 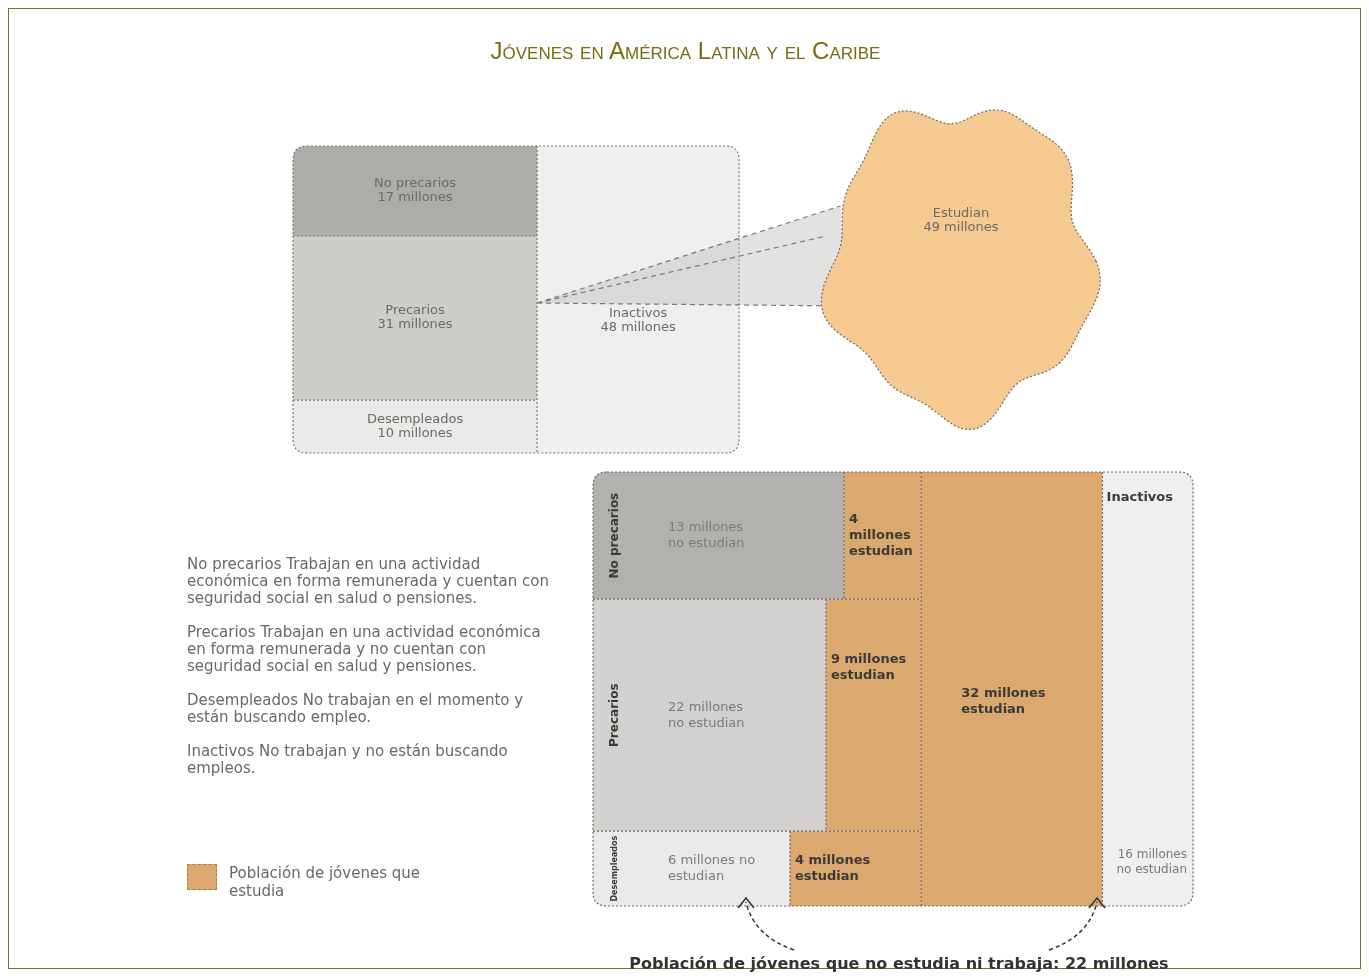 What do you see at coordinates (712, 867) in the screenshot?
I see `data-label: 6 millones no estudian` at bounding box center [712, 867].